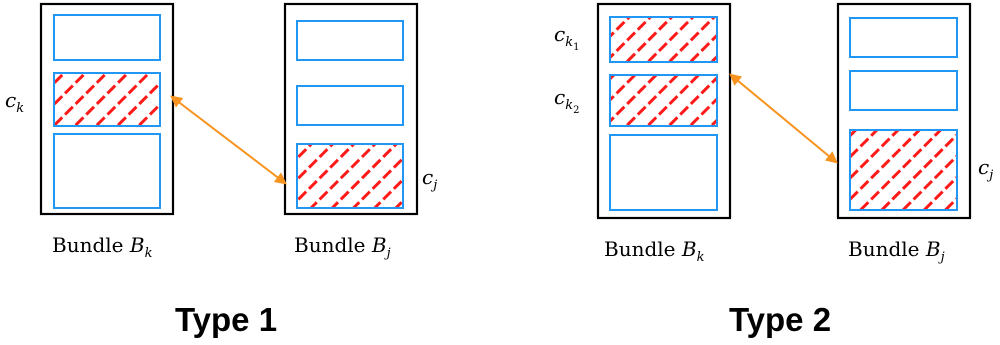 The image size is (1000, 345). What do you see at coordinates (896, 251) in the screenshot?
I see `type2-bundle-j-label: Bundle Bj` at bounding box center [896, 251].